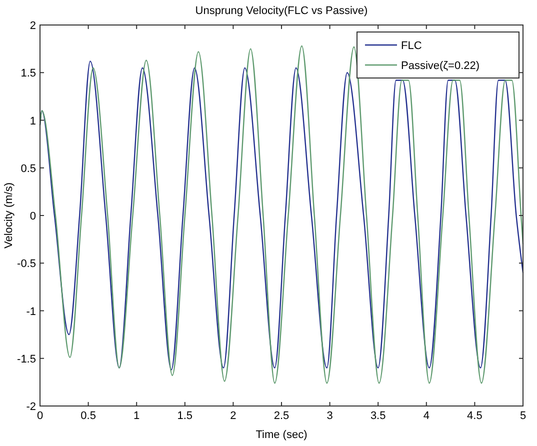 The image size is (537, 446). I want to click on y-tick-label: 2, so click(33, 26).